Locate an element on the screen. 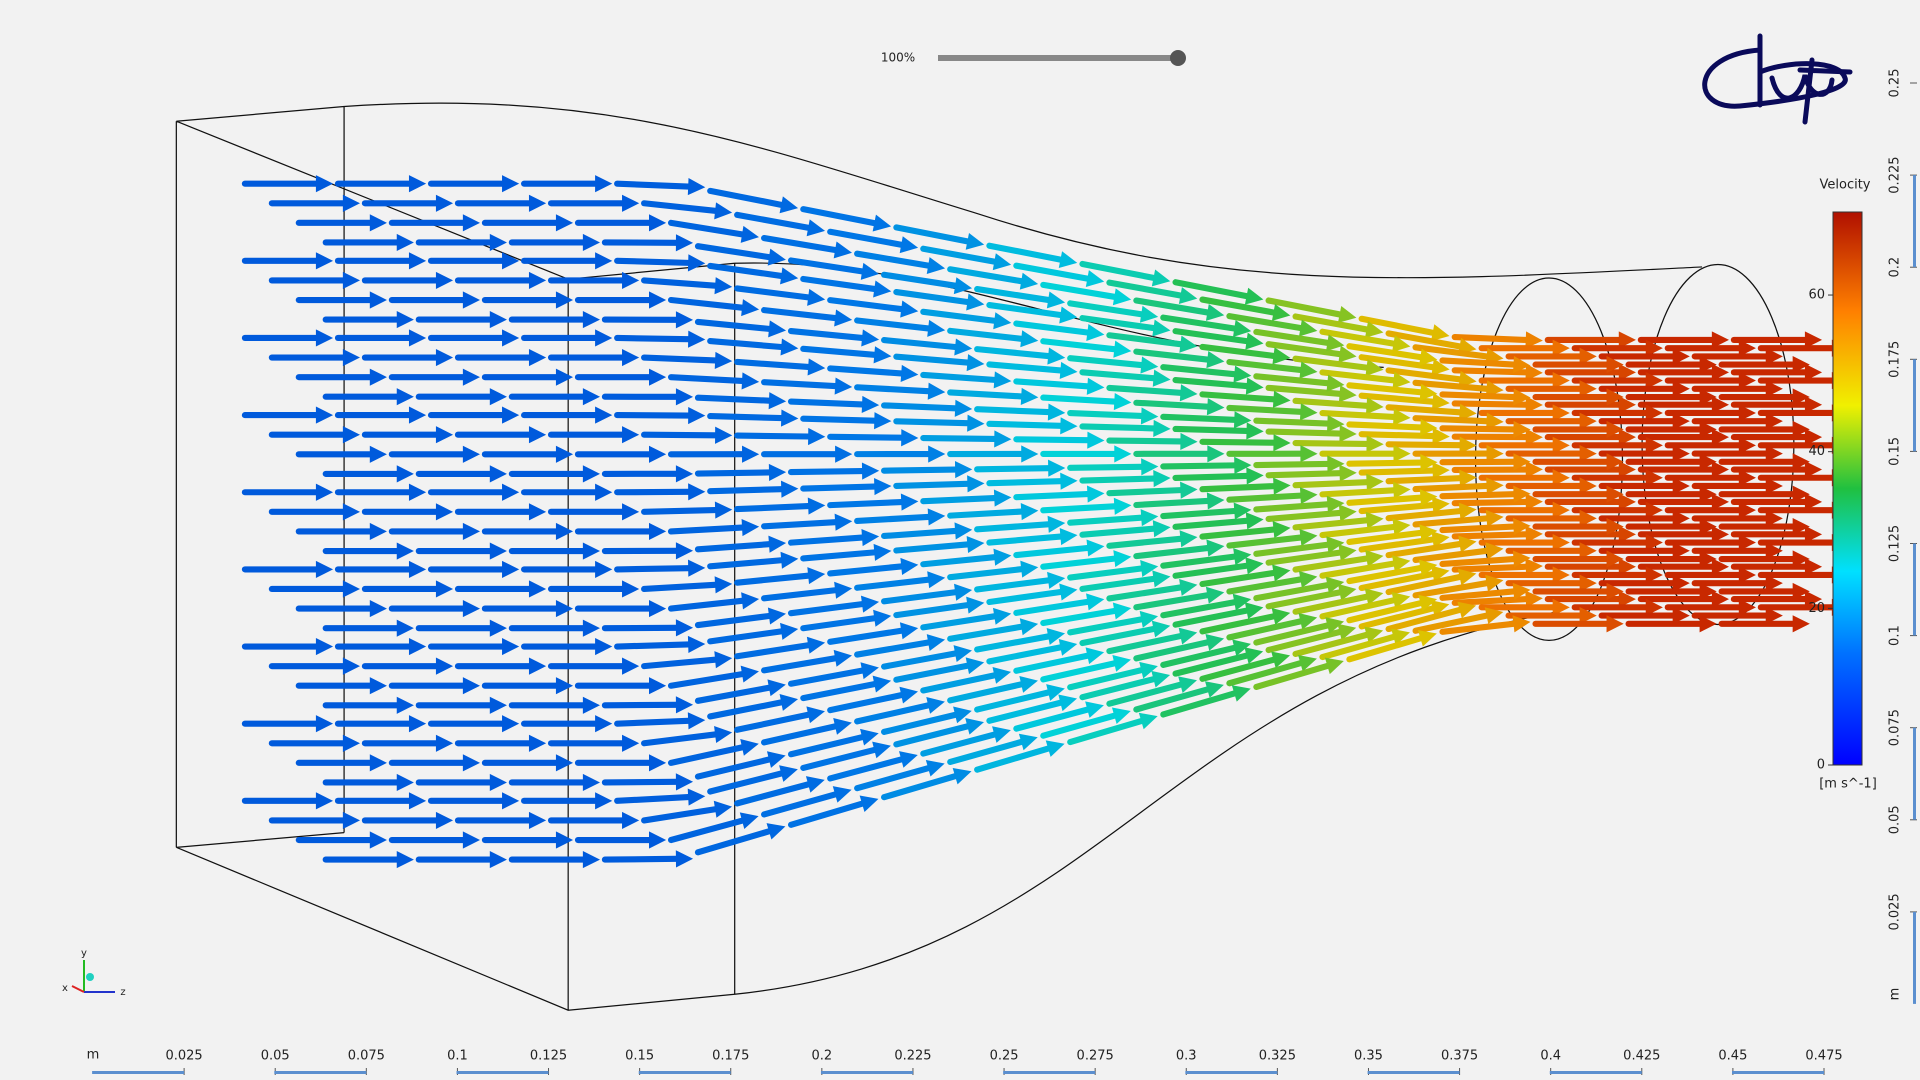 The width and height of the screenshot is (1920, 1080). legend-tick-label: 40 is located at coordinates (1816, 451).